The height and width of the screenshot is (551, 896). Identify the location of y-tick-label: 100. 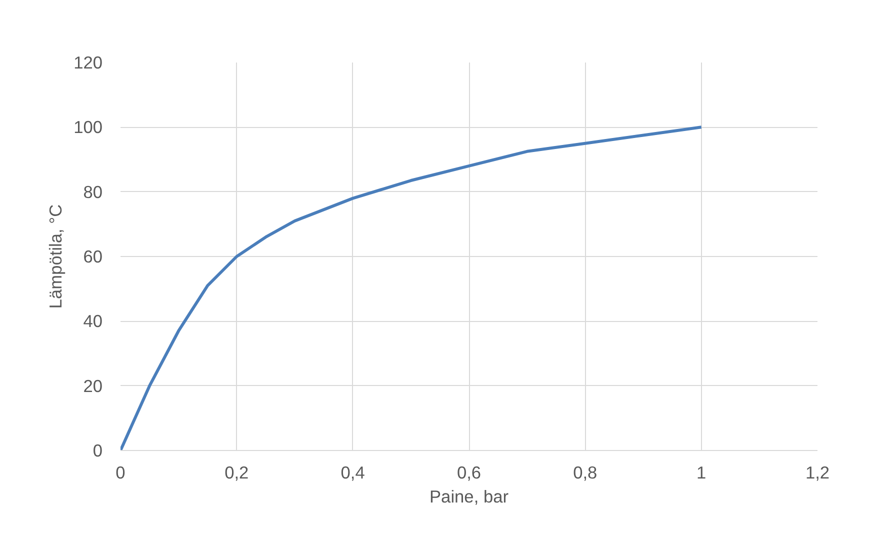
(88, 127).